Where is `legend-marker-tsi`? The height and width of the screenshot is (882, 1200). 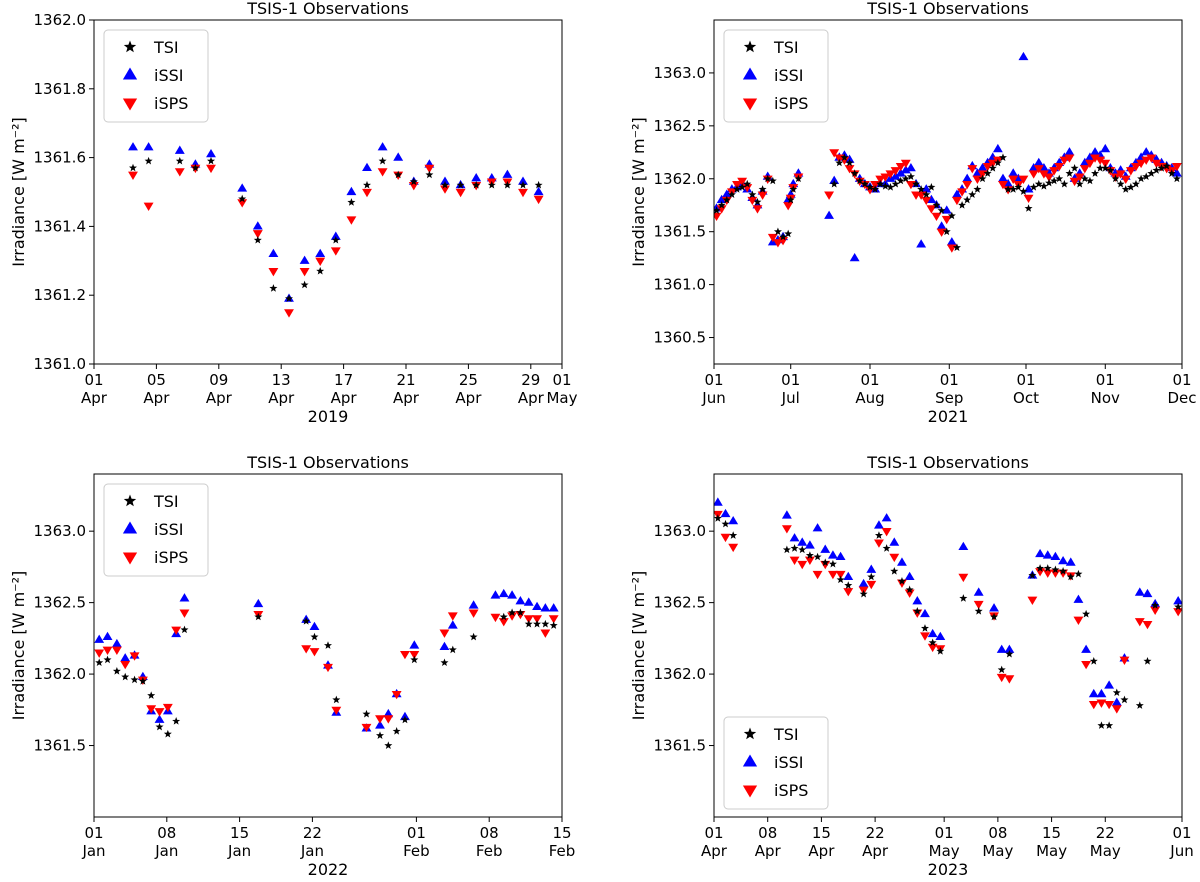
legend-marker-tsi is located at coordinates (130, 46).